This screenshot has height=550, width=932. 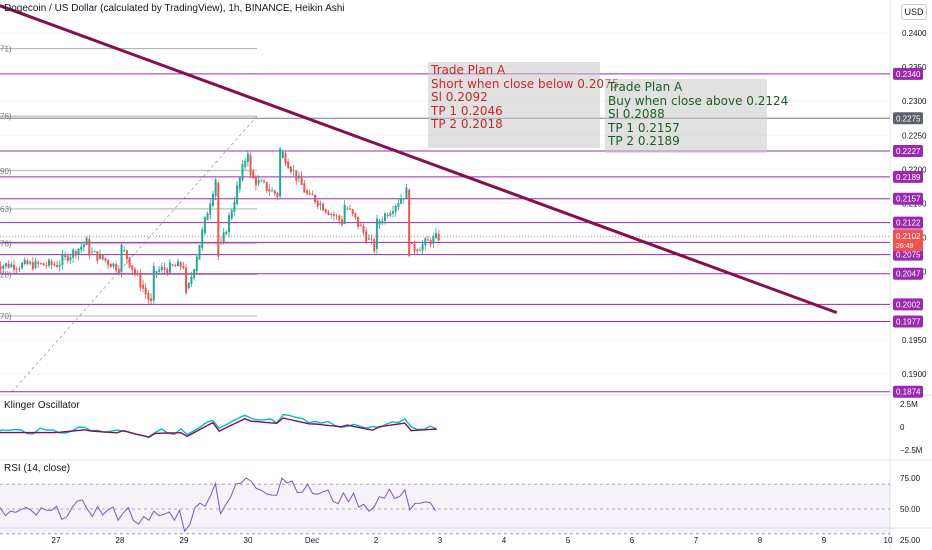 What do you see at coordinates (908, 177) in the screenshot?
I see `level-price-tag-label: 0.2189` at bounding box center [908, 177].